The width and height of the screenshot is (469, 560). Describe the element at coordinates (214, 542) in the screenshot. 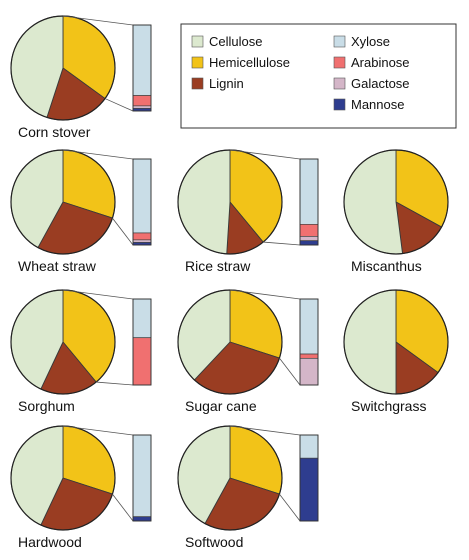

I see `panel-label: Softwood` at that location.